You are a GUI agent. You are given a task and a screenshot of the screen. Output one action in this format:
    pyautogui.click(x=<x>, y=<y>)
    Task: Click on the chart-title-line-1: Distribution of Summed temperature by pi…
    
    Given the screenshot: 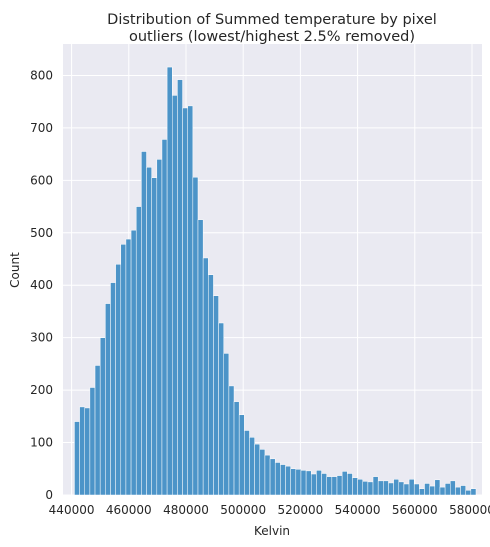 What is the action you would take?
    pyautogui.click(x=272, y=20)
    